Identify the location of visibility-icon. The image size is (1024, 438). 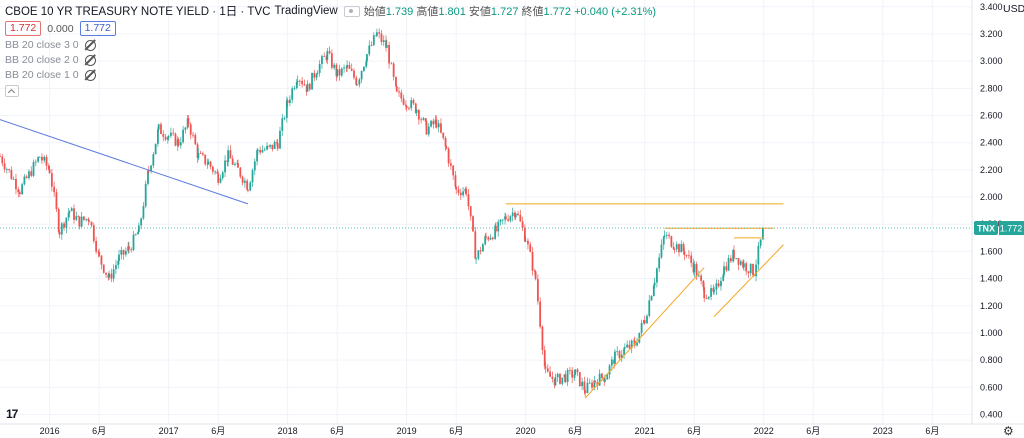
(351, 11).